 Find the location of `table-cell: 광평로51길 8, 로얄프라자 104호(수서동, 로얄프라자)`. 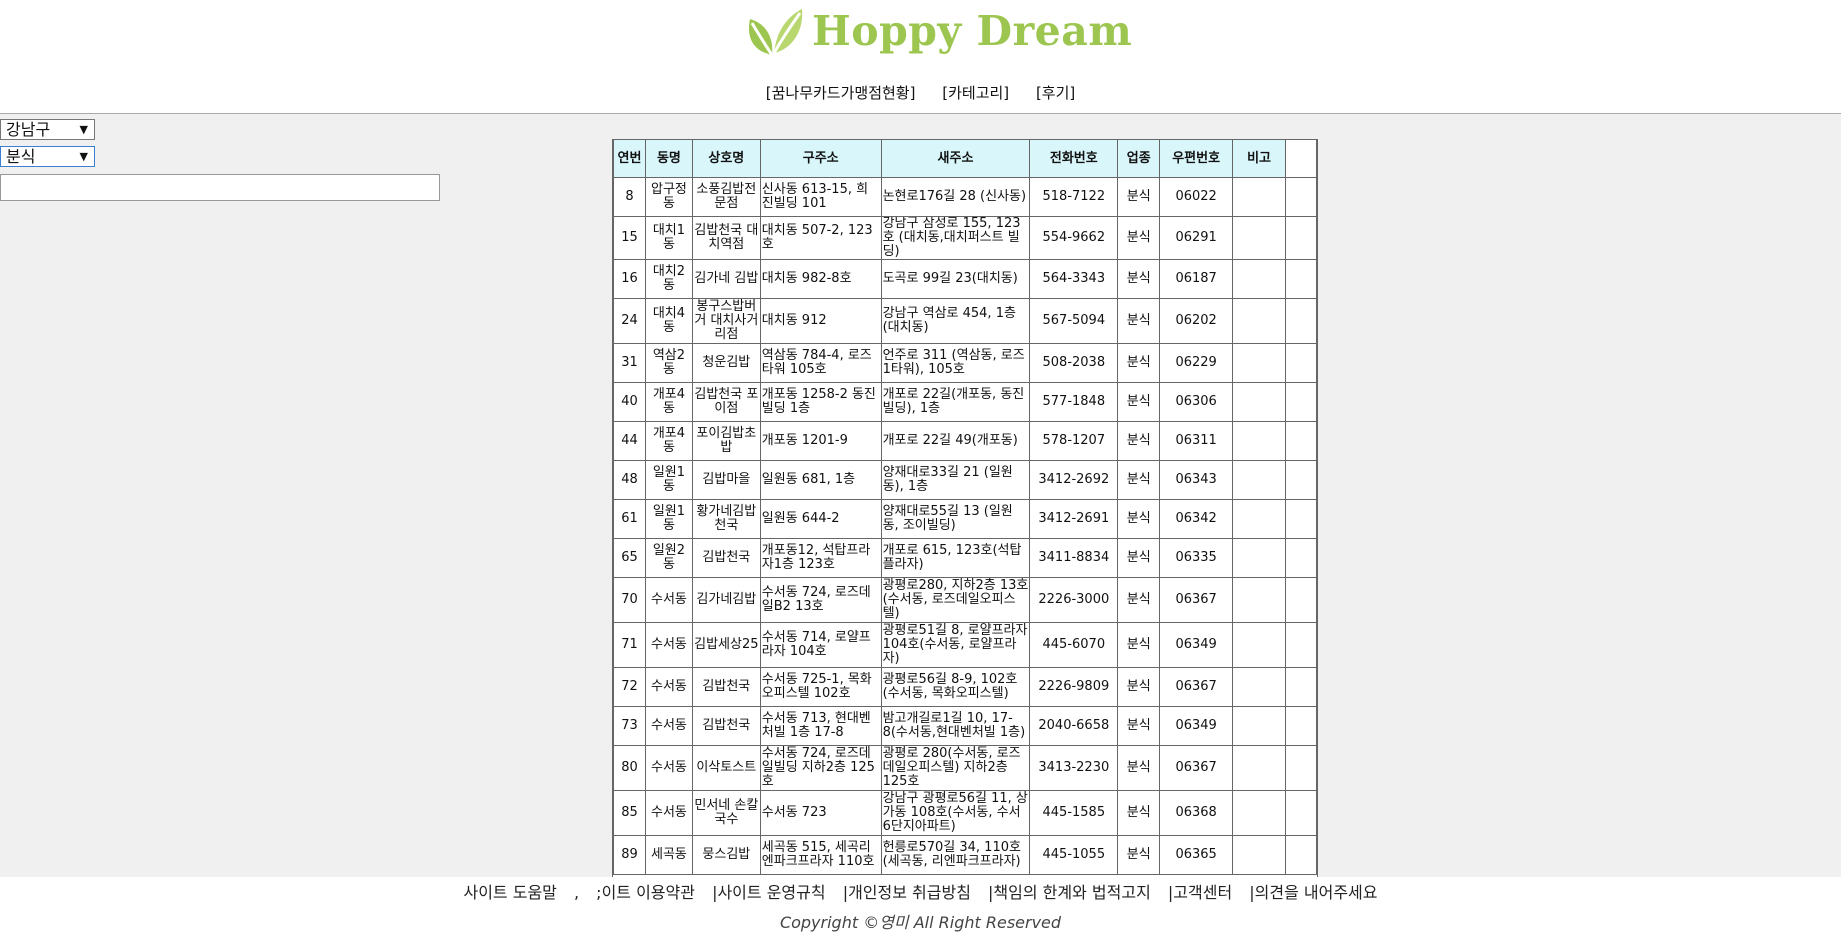

table-cell: 광평로51길 8, 로얄프라자 104호(수서동, 로얄프라자) is located at coordinates (955, 645).